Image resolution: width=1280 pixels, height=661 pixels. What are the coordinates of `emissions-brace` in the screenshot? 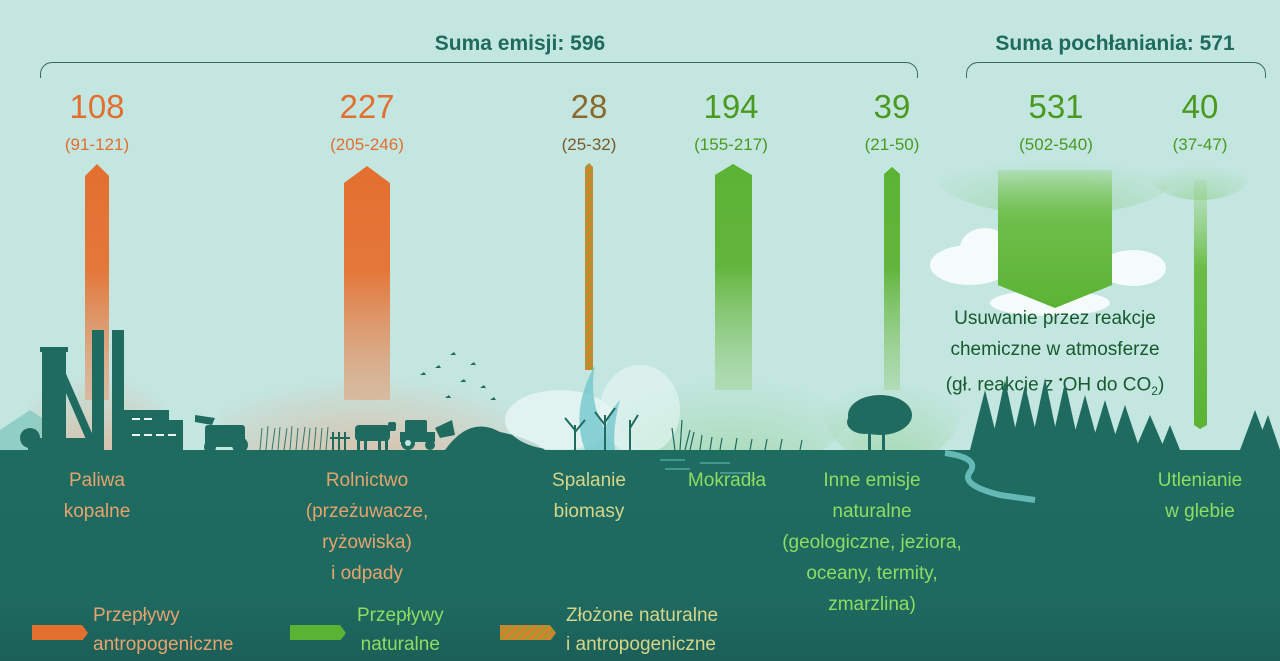 It's located at (479, 70).